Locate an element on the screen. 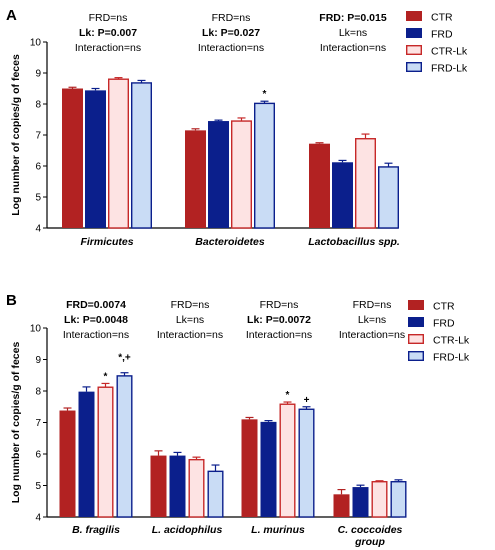  category-label: Lactobacillus spp. is located at coordinates (354, 242).